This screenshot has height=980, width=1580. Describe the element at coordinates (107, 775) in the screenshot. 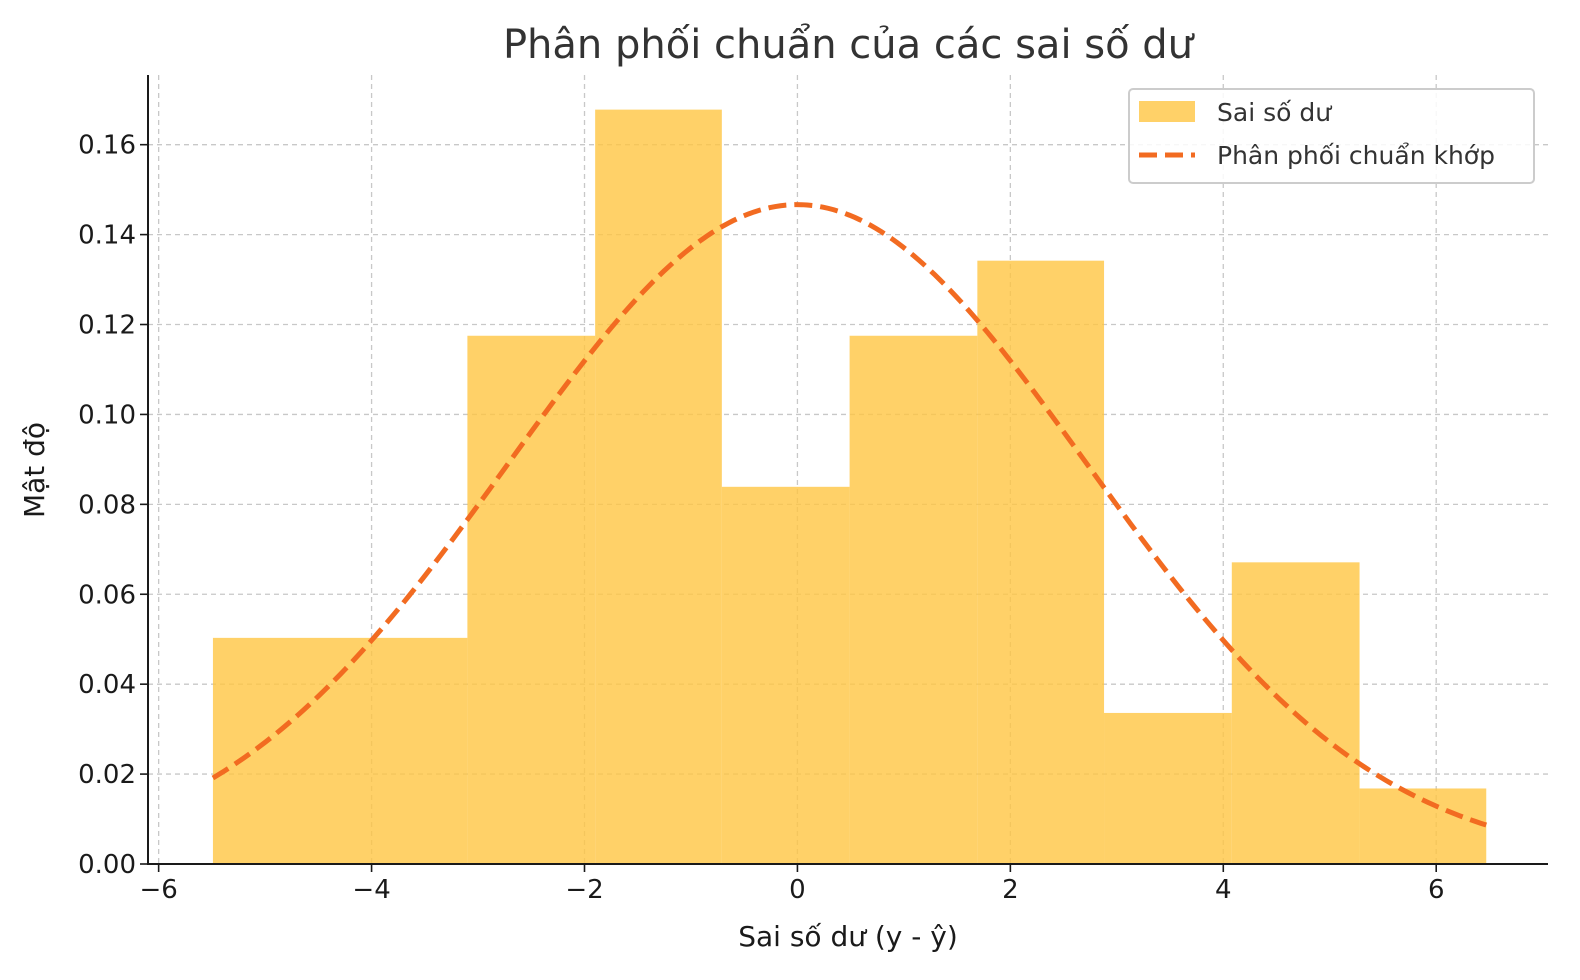

I see `y-tick-label-1: 0.02` at that location.